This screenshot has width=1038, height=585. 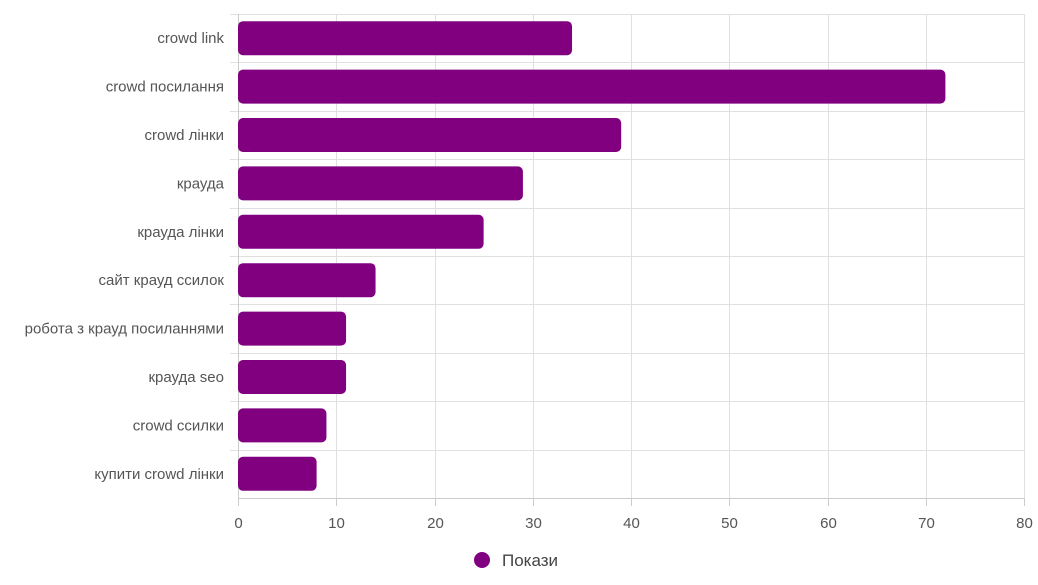 I want to click on x-tick-label: 20, so click(x=435, y=523).